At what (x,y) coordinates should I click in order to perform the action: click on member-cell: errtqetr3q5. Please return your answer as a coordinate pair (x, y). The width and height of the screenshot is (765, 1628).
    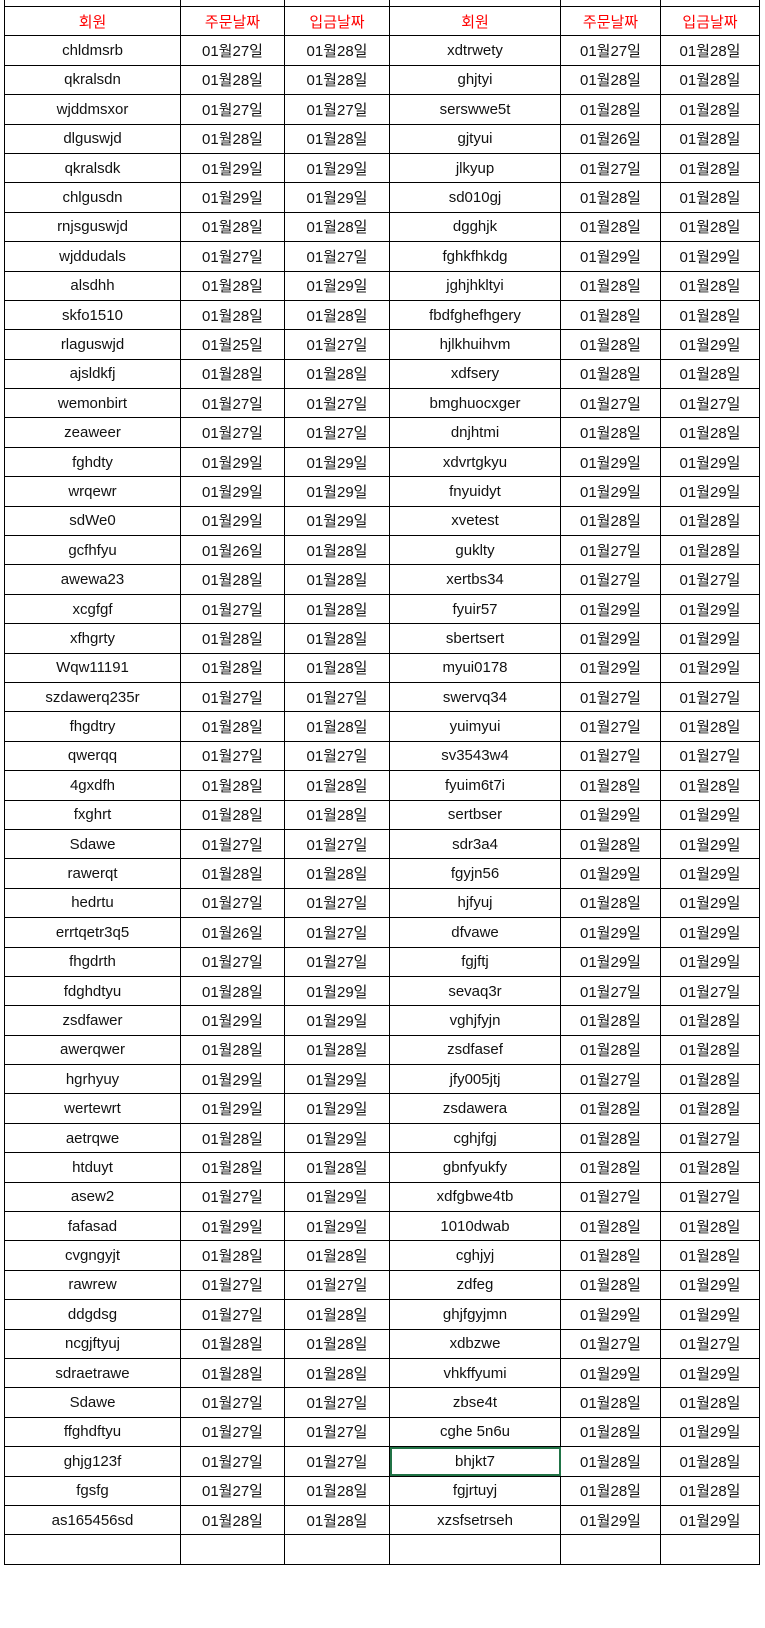
    Looking at the image, I should click on (92, 932).